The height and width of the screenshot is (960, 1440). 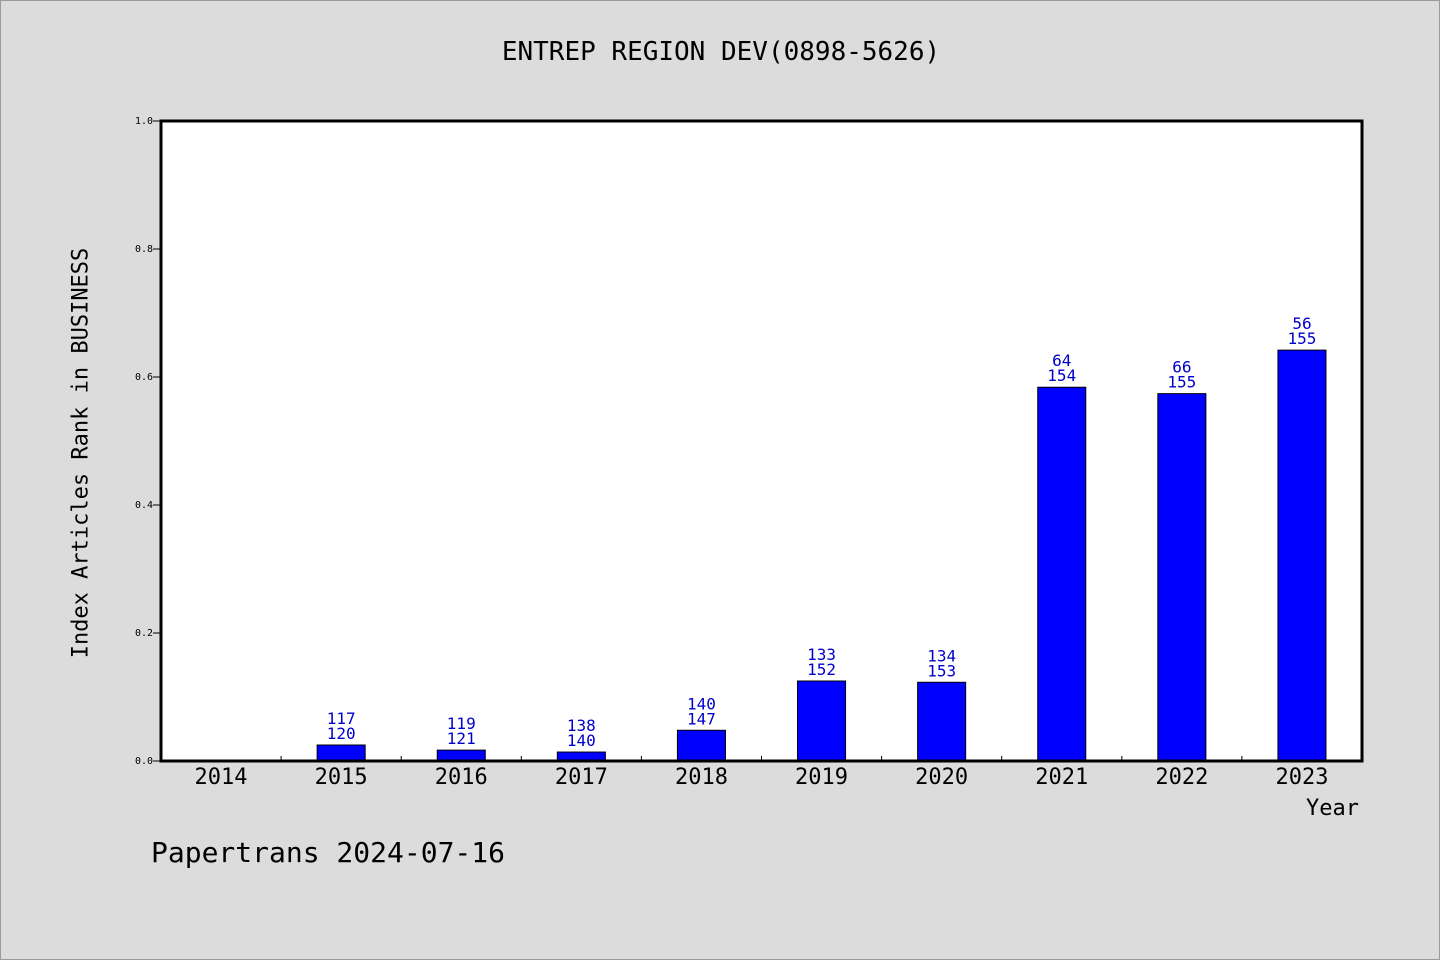 I want to click on y-tick-label: 1.0, so click(x=144, y=121).